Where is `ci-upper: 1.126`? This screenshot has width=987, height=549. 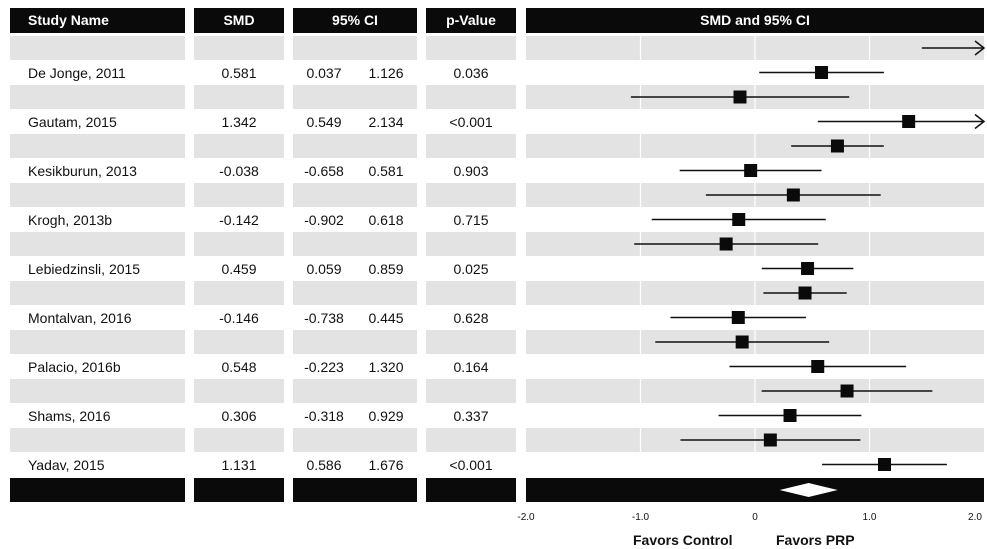
ci-upper: 1.126 is located at coordinates (386, 72).